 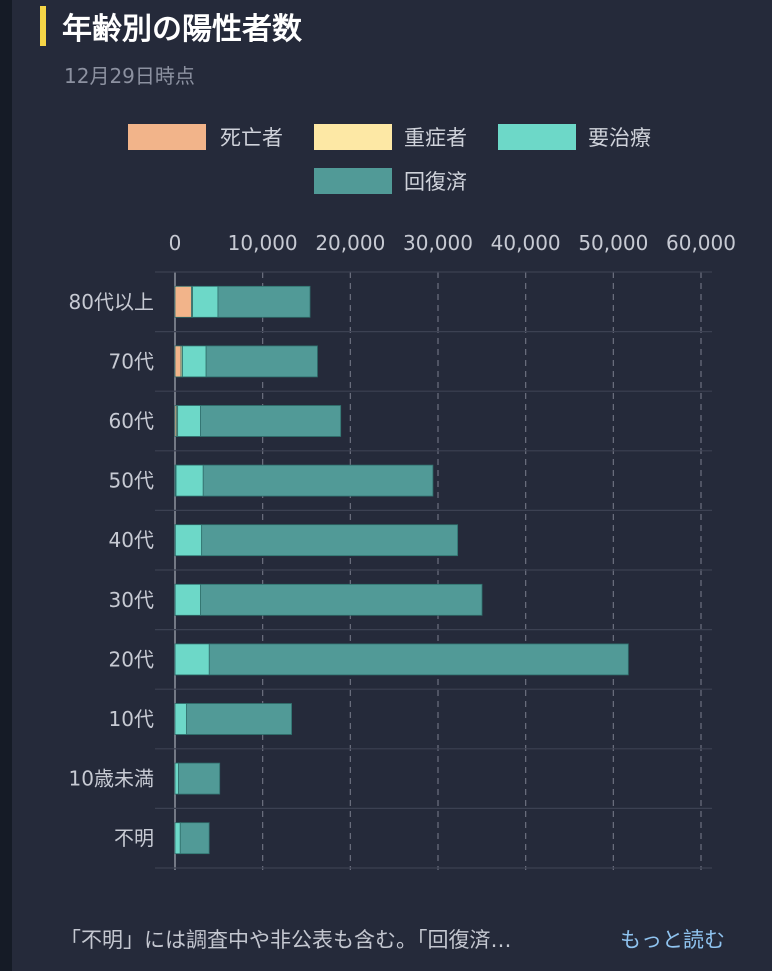 What do you see at coordinates (435, 138) in the screenshot?
I see `legend-label-severe: 重症者` at bounding box center [435, 138].